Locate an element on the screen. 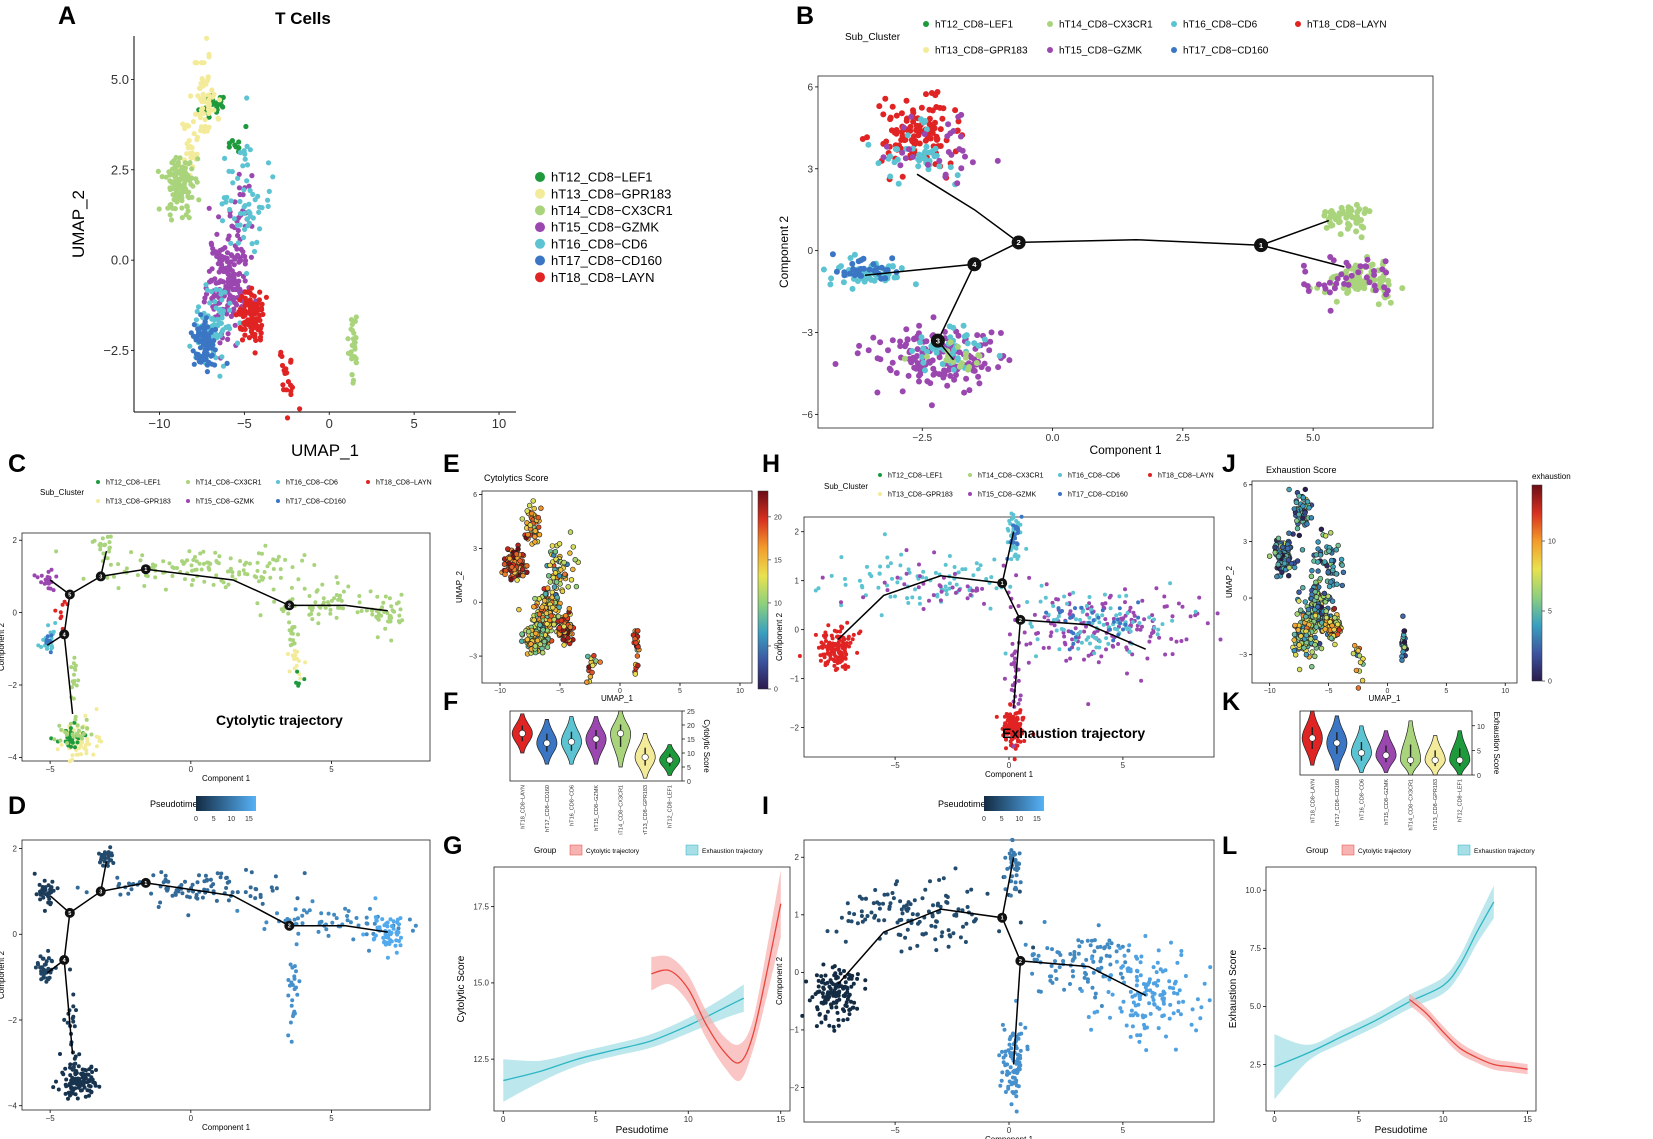 The image size is (1653, 1139). x-tick-label: 0 is located at coordinates (620, 691).